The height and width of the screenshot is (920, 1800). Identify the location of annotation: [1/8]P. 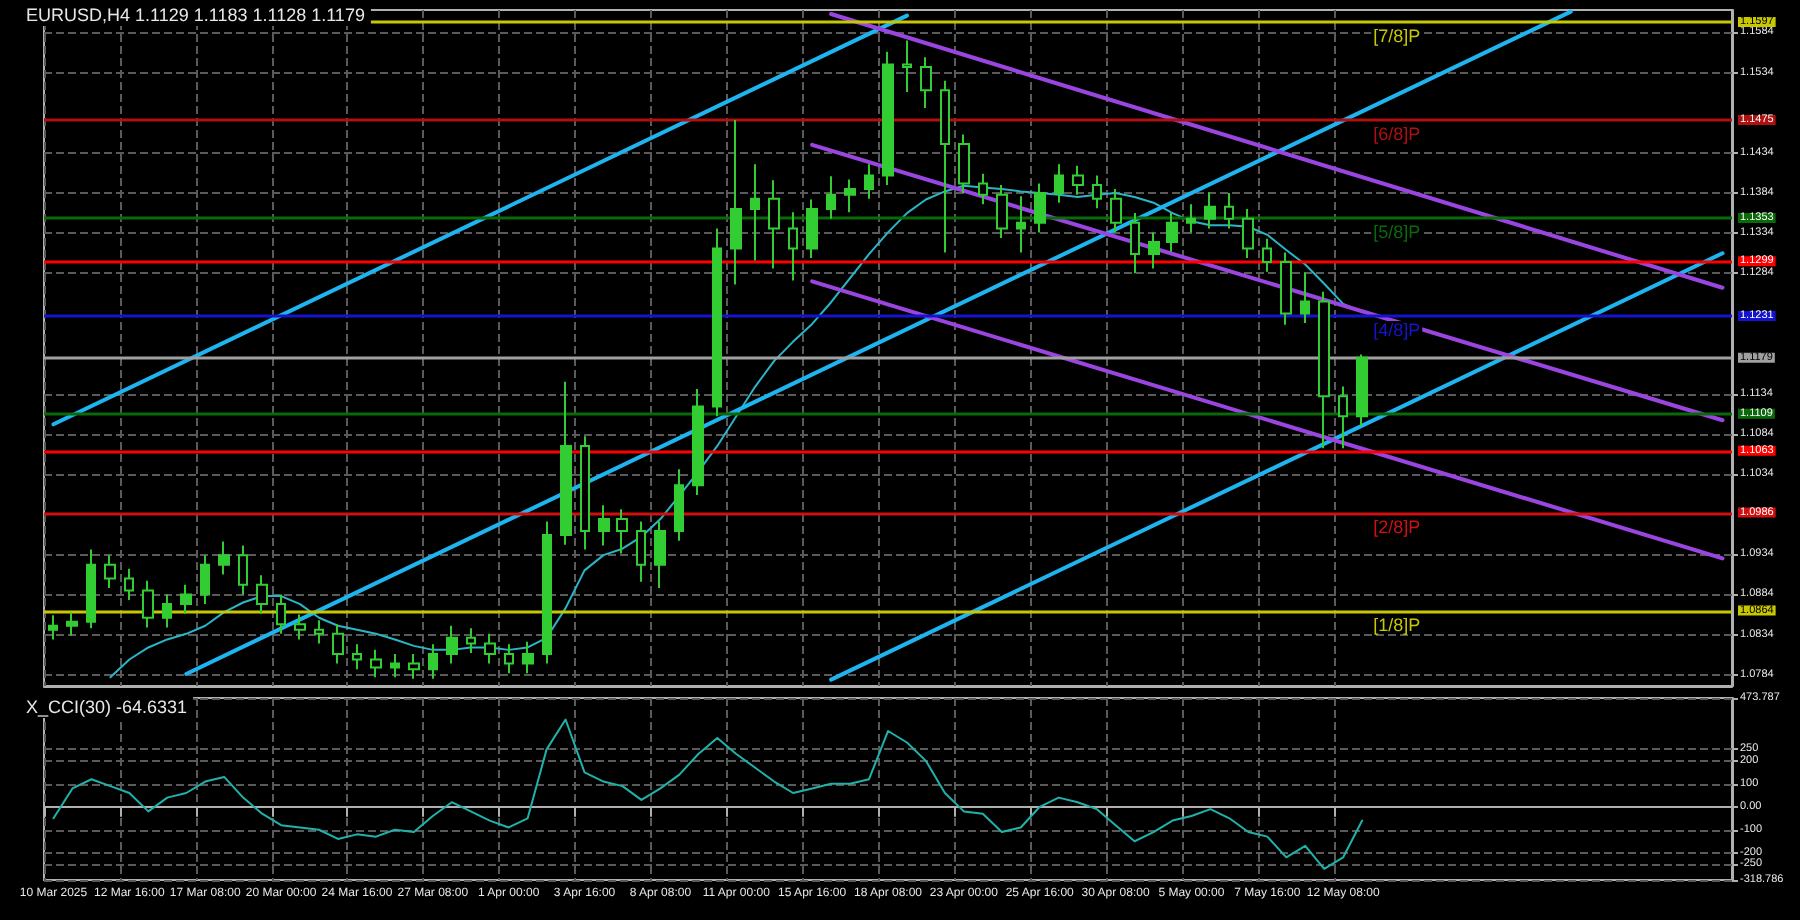
(1397, 624).